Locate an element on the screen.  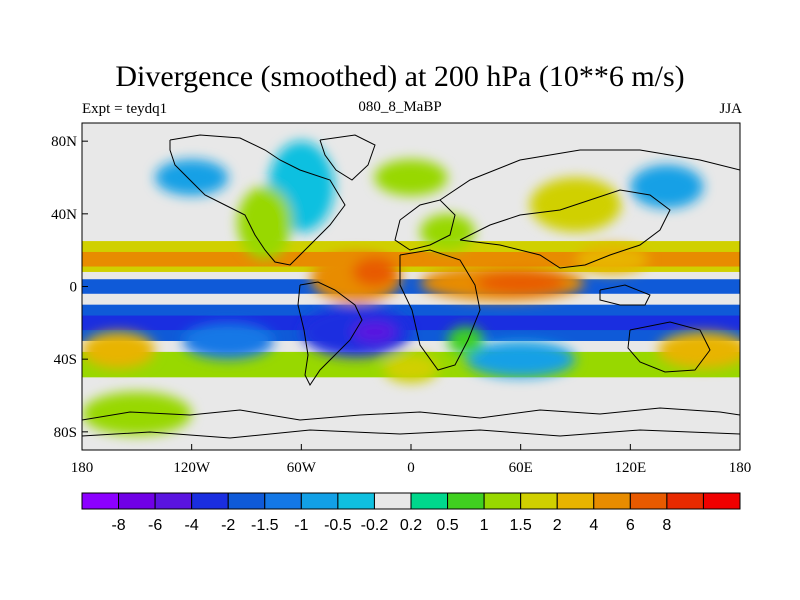
y-tick-label: 80N is located at coordinates (64, 142).